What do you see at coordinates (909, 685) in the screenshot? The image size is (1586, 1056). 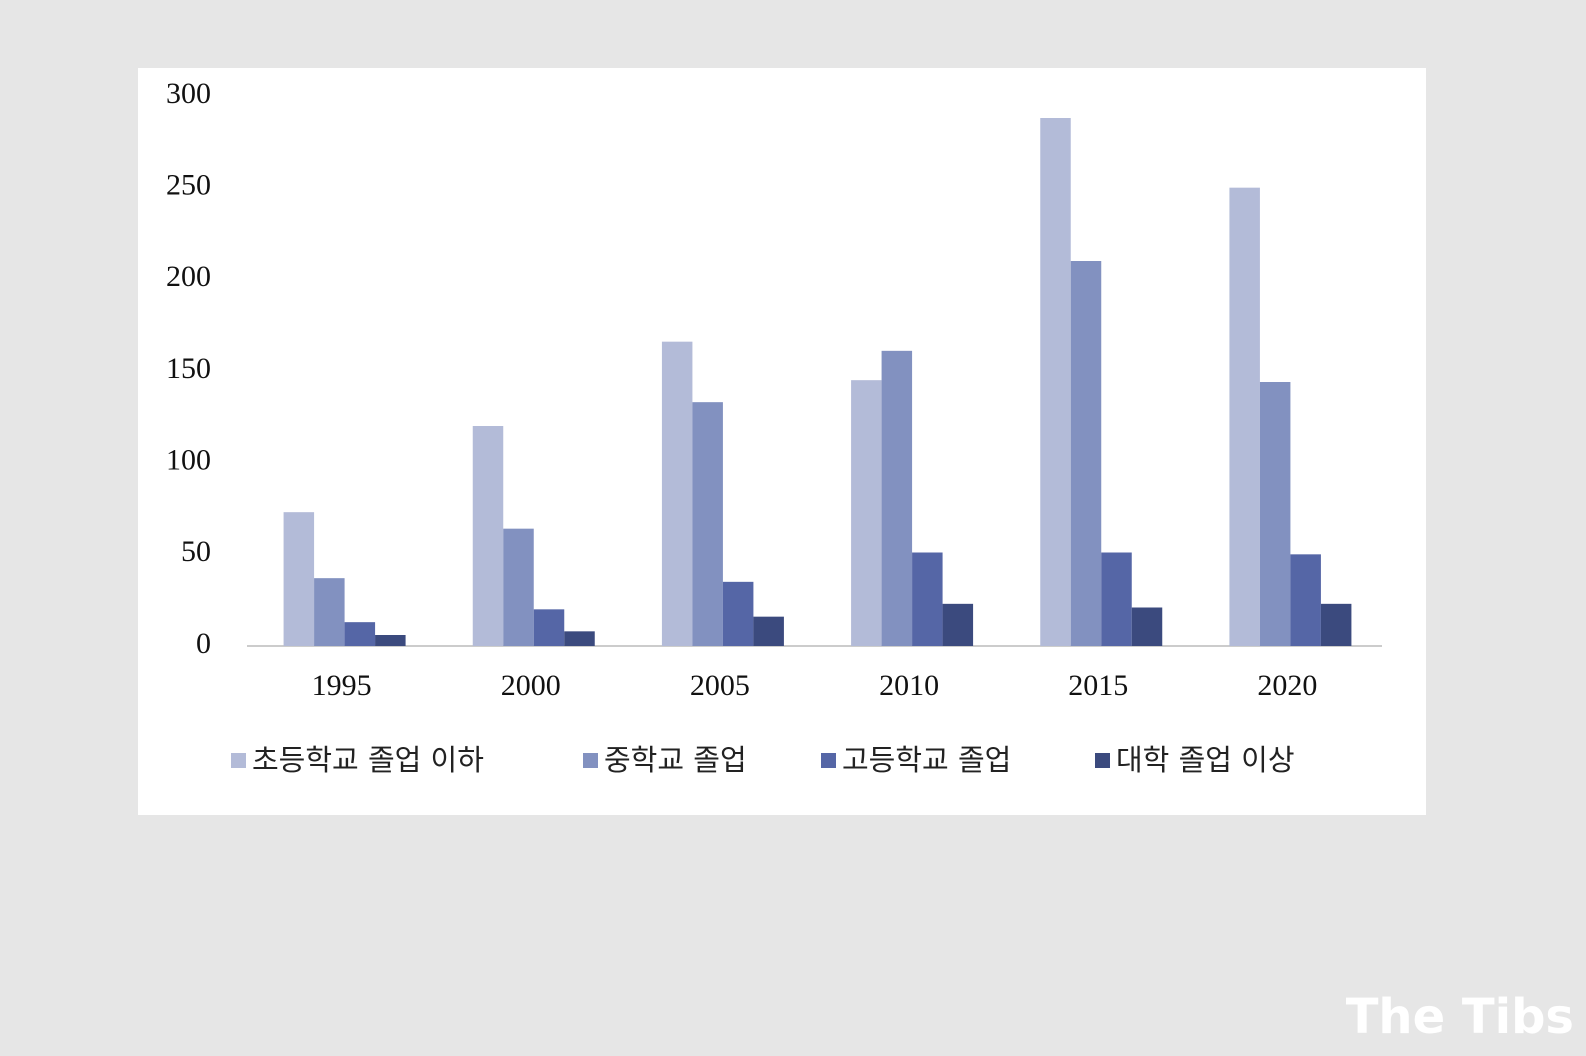 I see `x-tick-label: 2010` at bounding box center [909, 685].